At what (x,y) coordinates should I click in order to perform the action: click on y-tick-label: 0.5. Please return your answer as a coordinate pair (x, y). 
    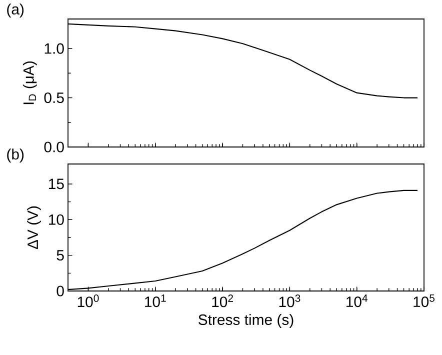
    Looking at the image, I should click on (54, 98).